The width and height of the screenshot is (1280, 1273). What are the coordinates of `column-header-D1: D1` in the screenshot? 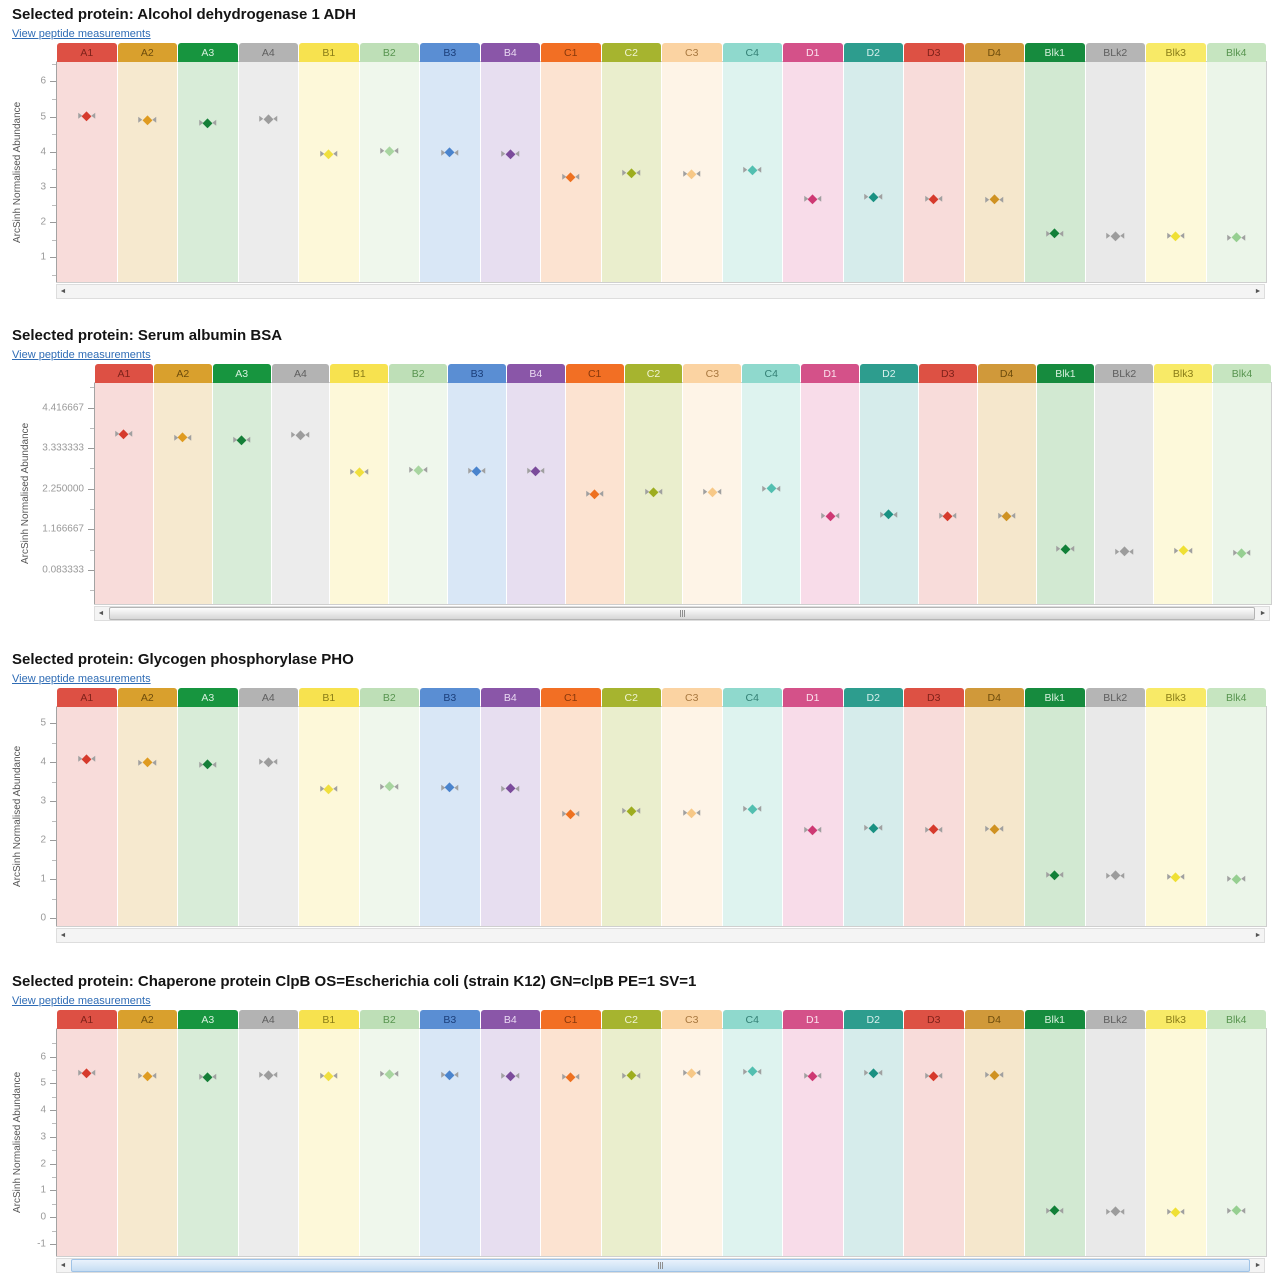 It's located at (813, 52).